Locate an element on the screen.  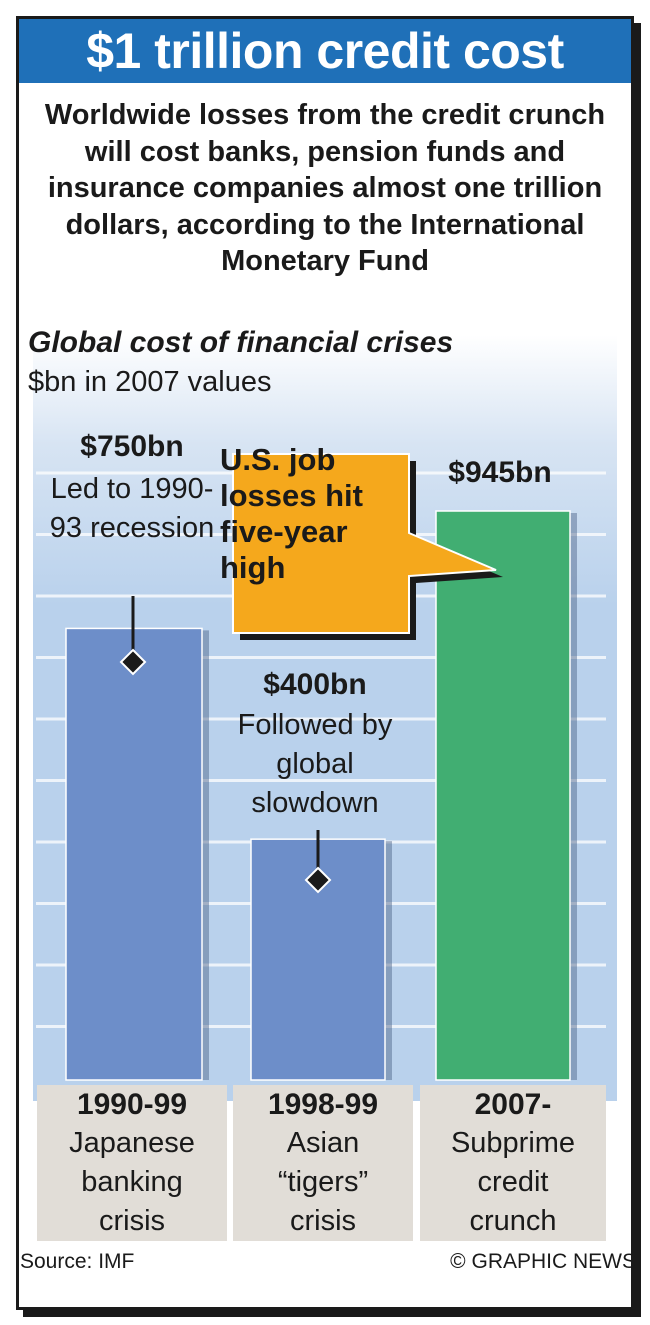
source-note: Source: IMF is located at coordinates (77, 1261).